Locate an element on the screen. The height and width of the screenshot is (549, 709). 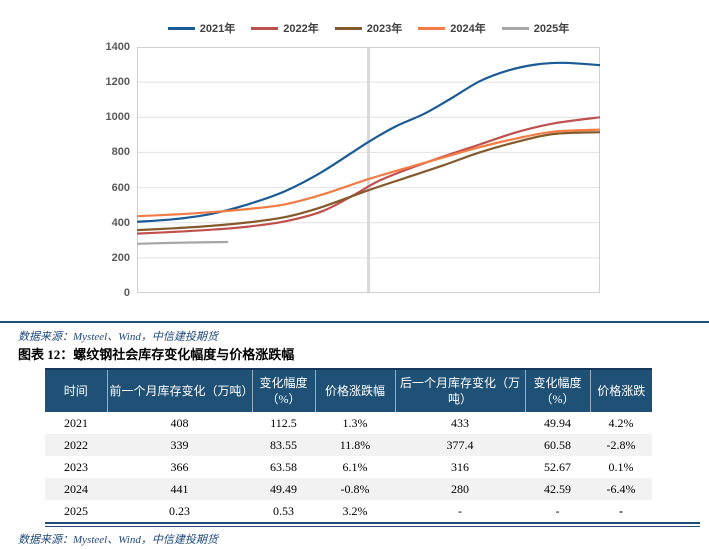
table-cell: 2021 is located at coordinates (76, 423).